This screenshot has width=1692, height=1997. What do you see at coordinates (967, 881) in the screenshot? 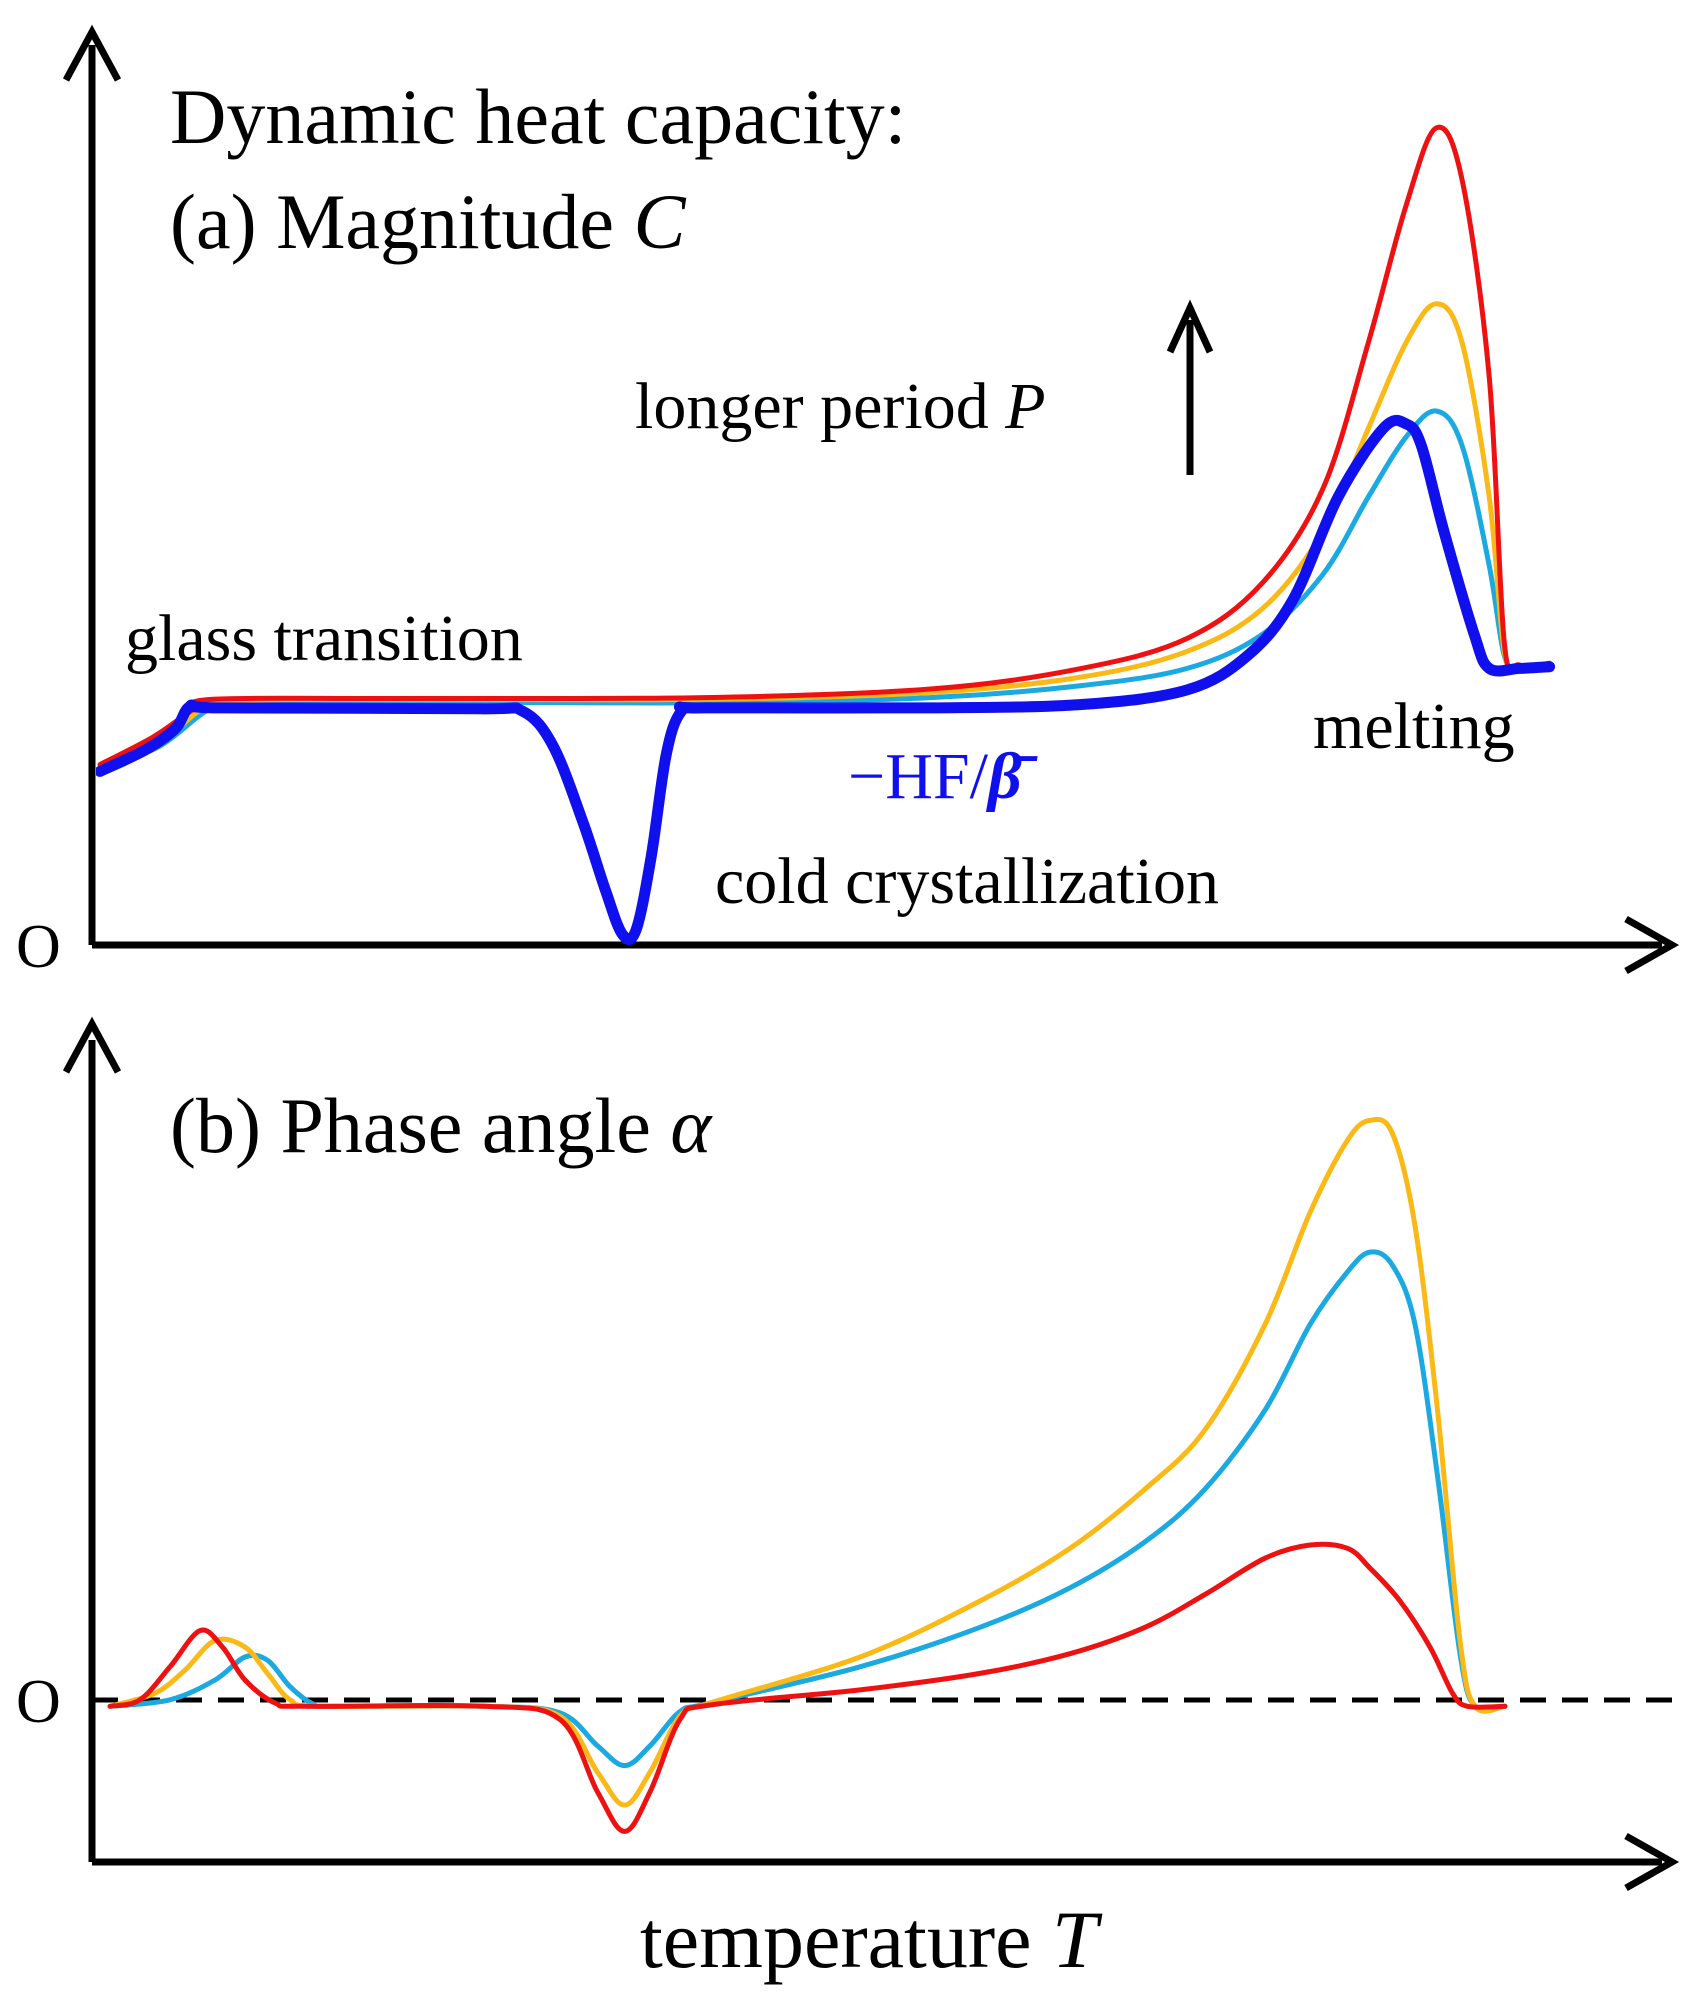
I see `annotation-cold-crystallization: cold crystallization` at bounding box center [967, 881].